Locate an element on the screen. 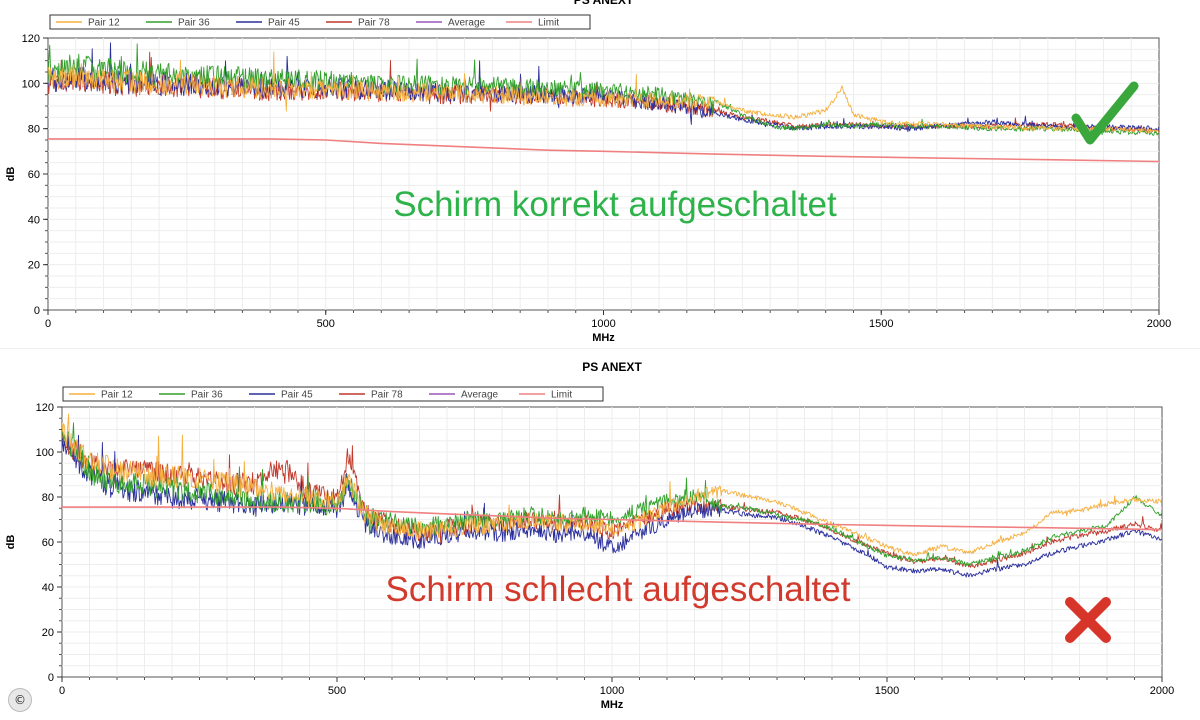  chart-separator is located at coordinates (600, 348).